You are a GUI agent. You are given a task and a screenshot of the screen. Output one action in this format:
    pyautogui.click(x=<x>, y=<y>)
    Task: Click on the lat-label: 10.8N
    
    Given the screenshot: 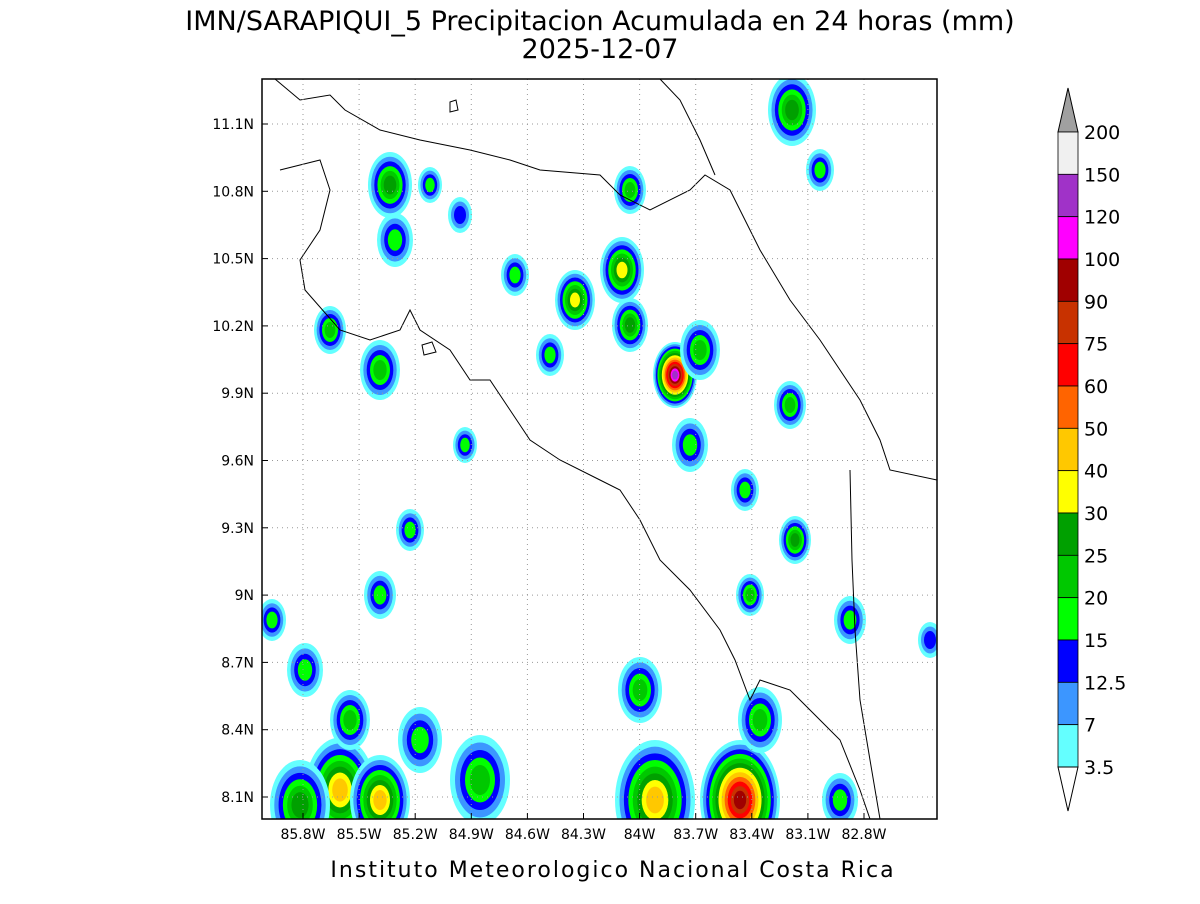 What is the action you would take?
    pyautogui.click(x=233, y=192)
    